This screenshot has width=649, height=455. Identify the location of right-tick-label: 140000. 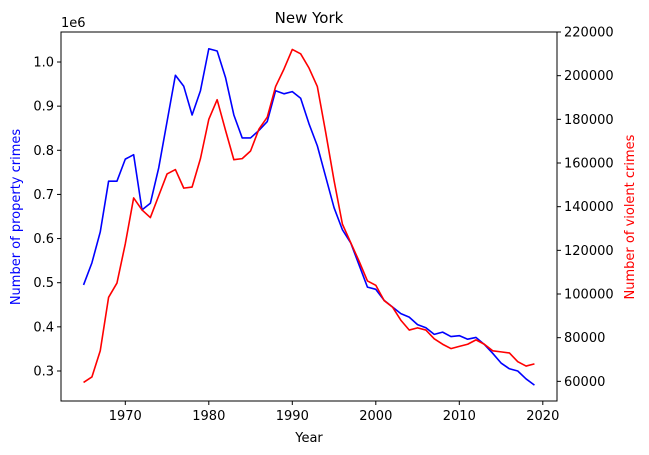
(589, 207).